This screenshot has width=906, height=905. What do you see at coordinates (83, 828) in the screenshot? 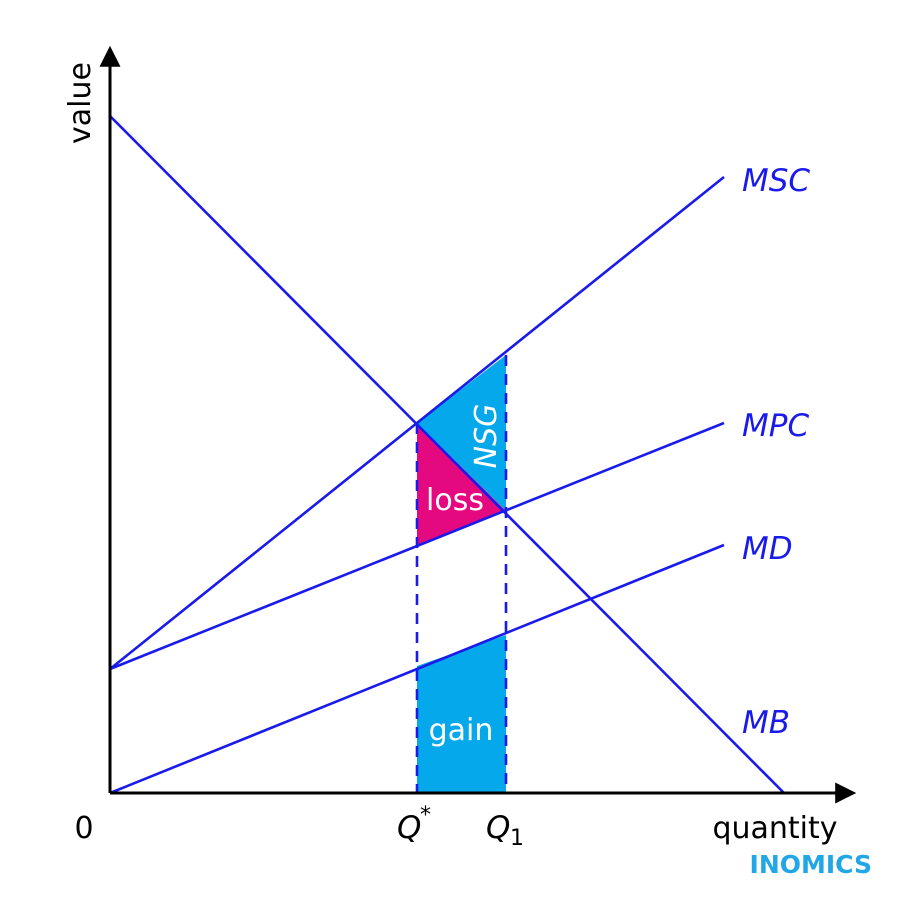
I see `origin-label: 0` at bounding box center [83, 828].